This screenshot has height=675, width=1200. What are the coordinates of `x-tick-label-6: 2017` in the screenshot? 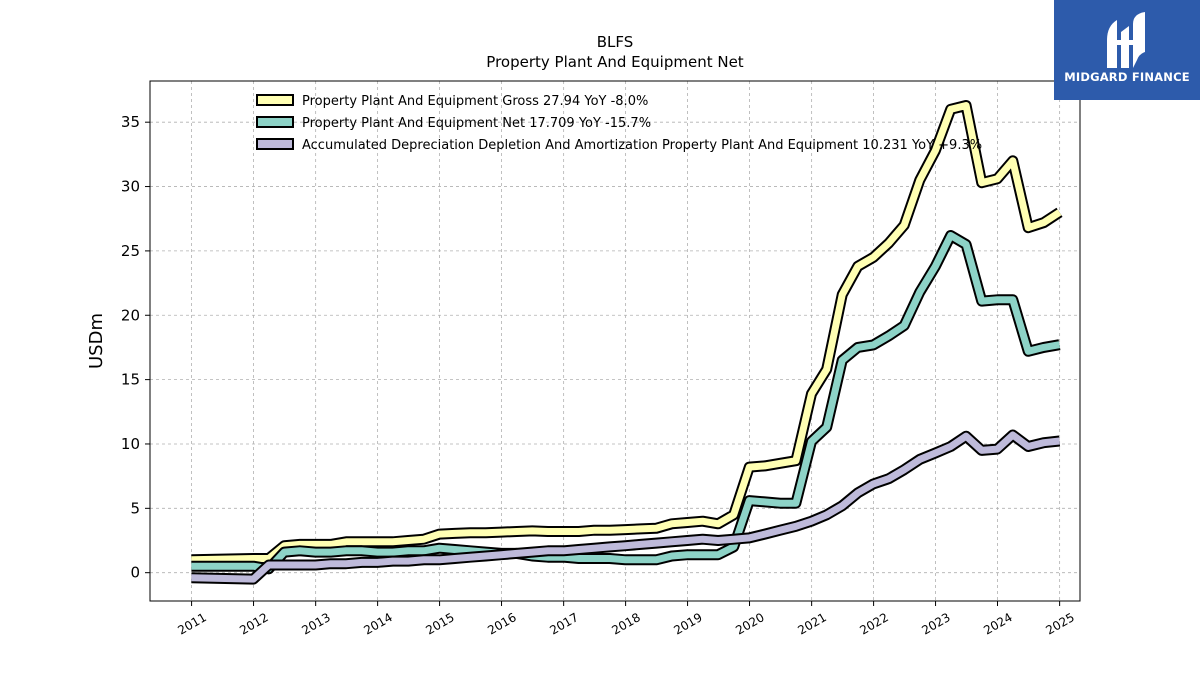 It's located at (563, 623).